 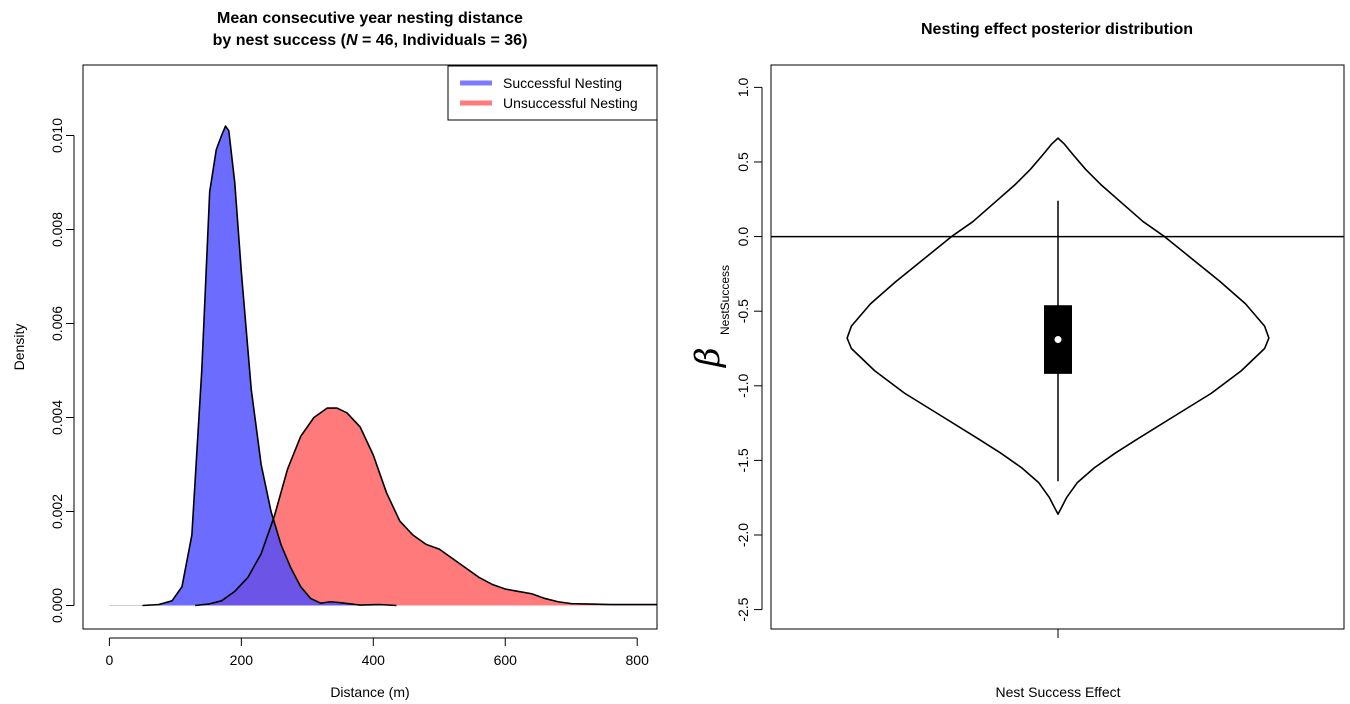 What do you see at coordinates (57, 323) in the screenshot?
I see `left-y-tick-label: 0.006` at bounding box center [57, 323].